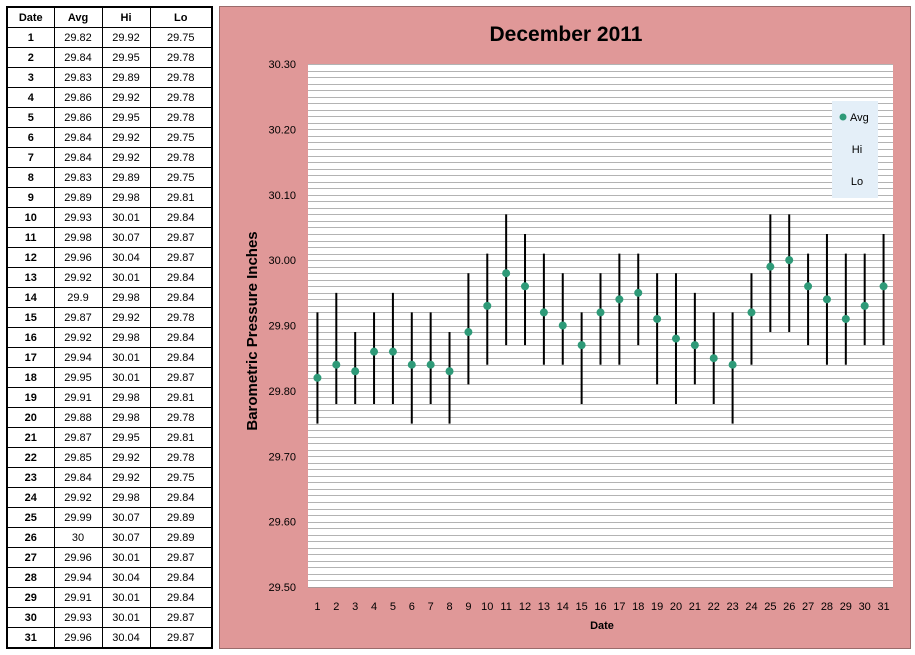  I want to click on x-tick-label: 30, so click(865, 607).